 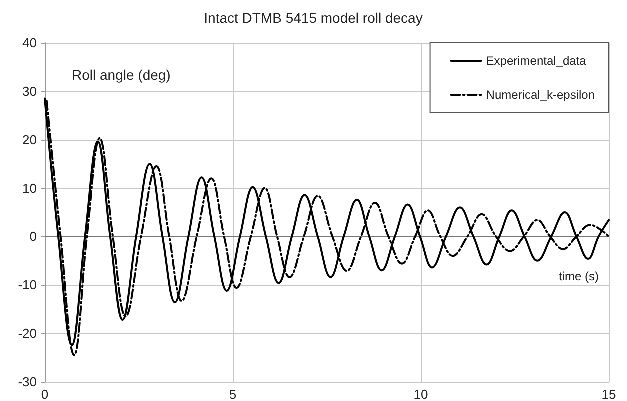 What do you see at coordinates (29, 91) in the screenshot?
I see `y-tick-label: 30` at bounding box center [29, 91].